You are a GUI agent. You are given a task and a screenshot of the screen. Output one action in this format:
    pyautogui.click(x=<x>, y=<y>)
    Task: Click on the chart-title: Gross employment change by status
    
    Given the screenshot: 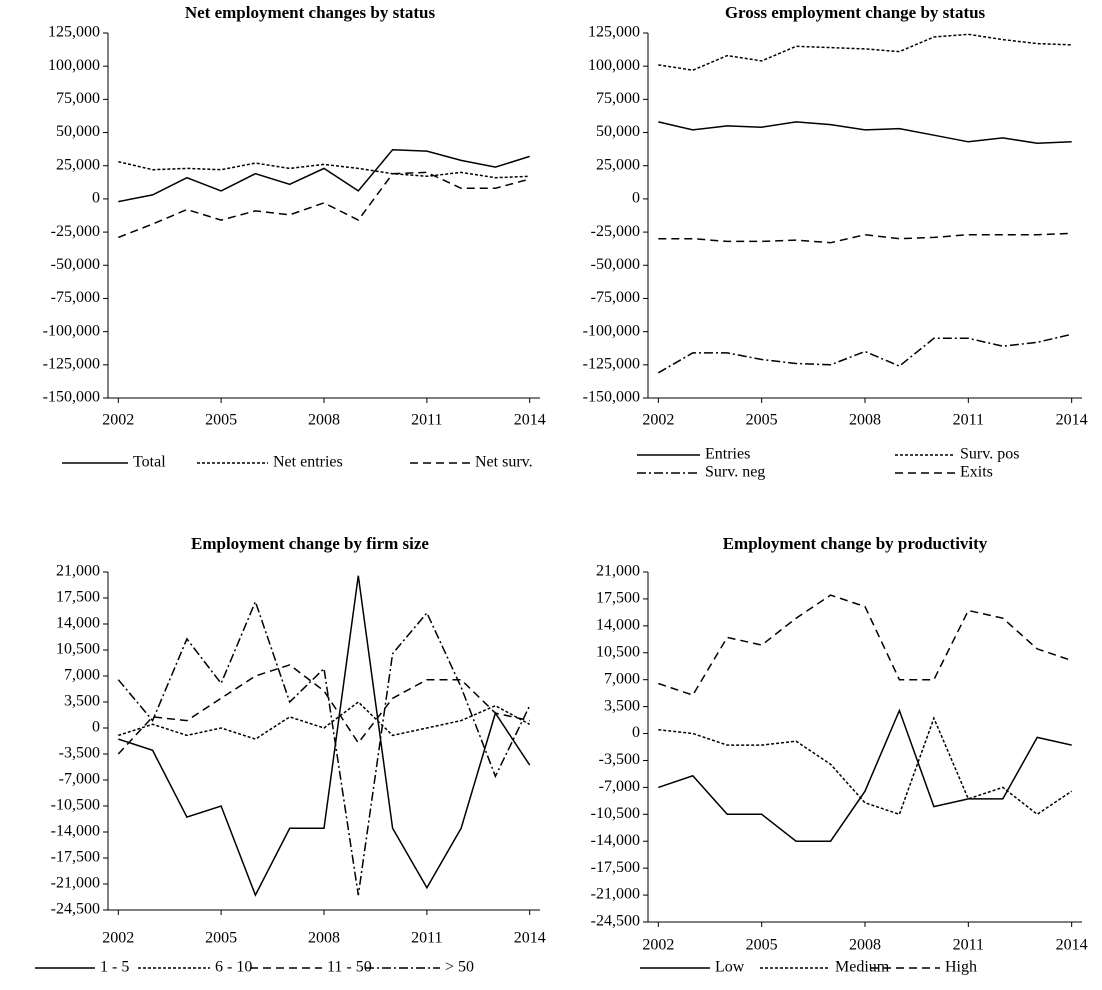 What is the action you would take?
    pyautogui.click(x=855, y=12)
    